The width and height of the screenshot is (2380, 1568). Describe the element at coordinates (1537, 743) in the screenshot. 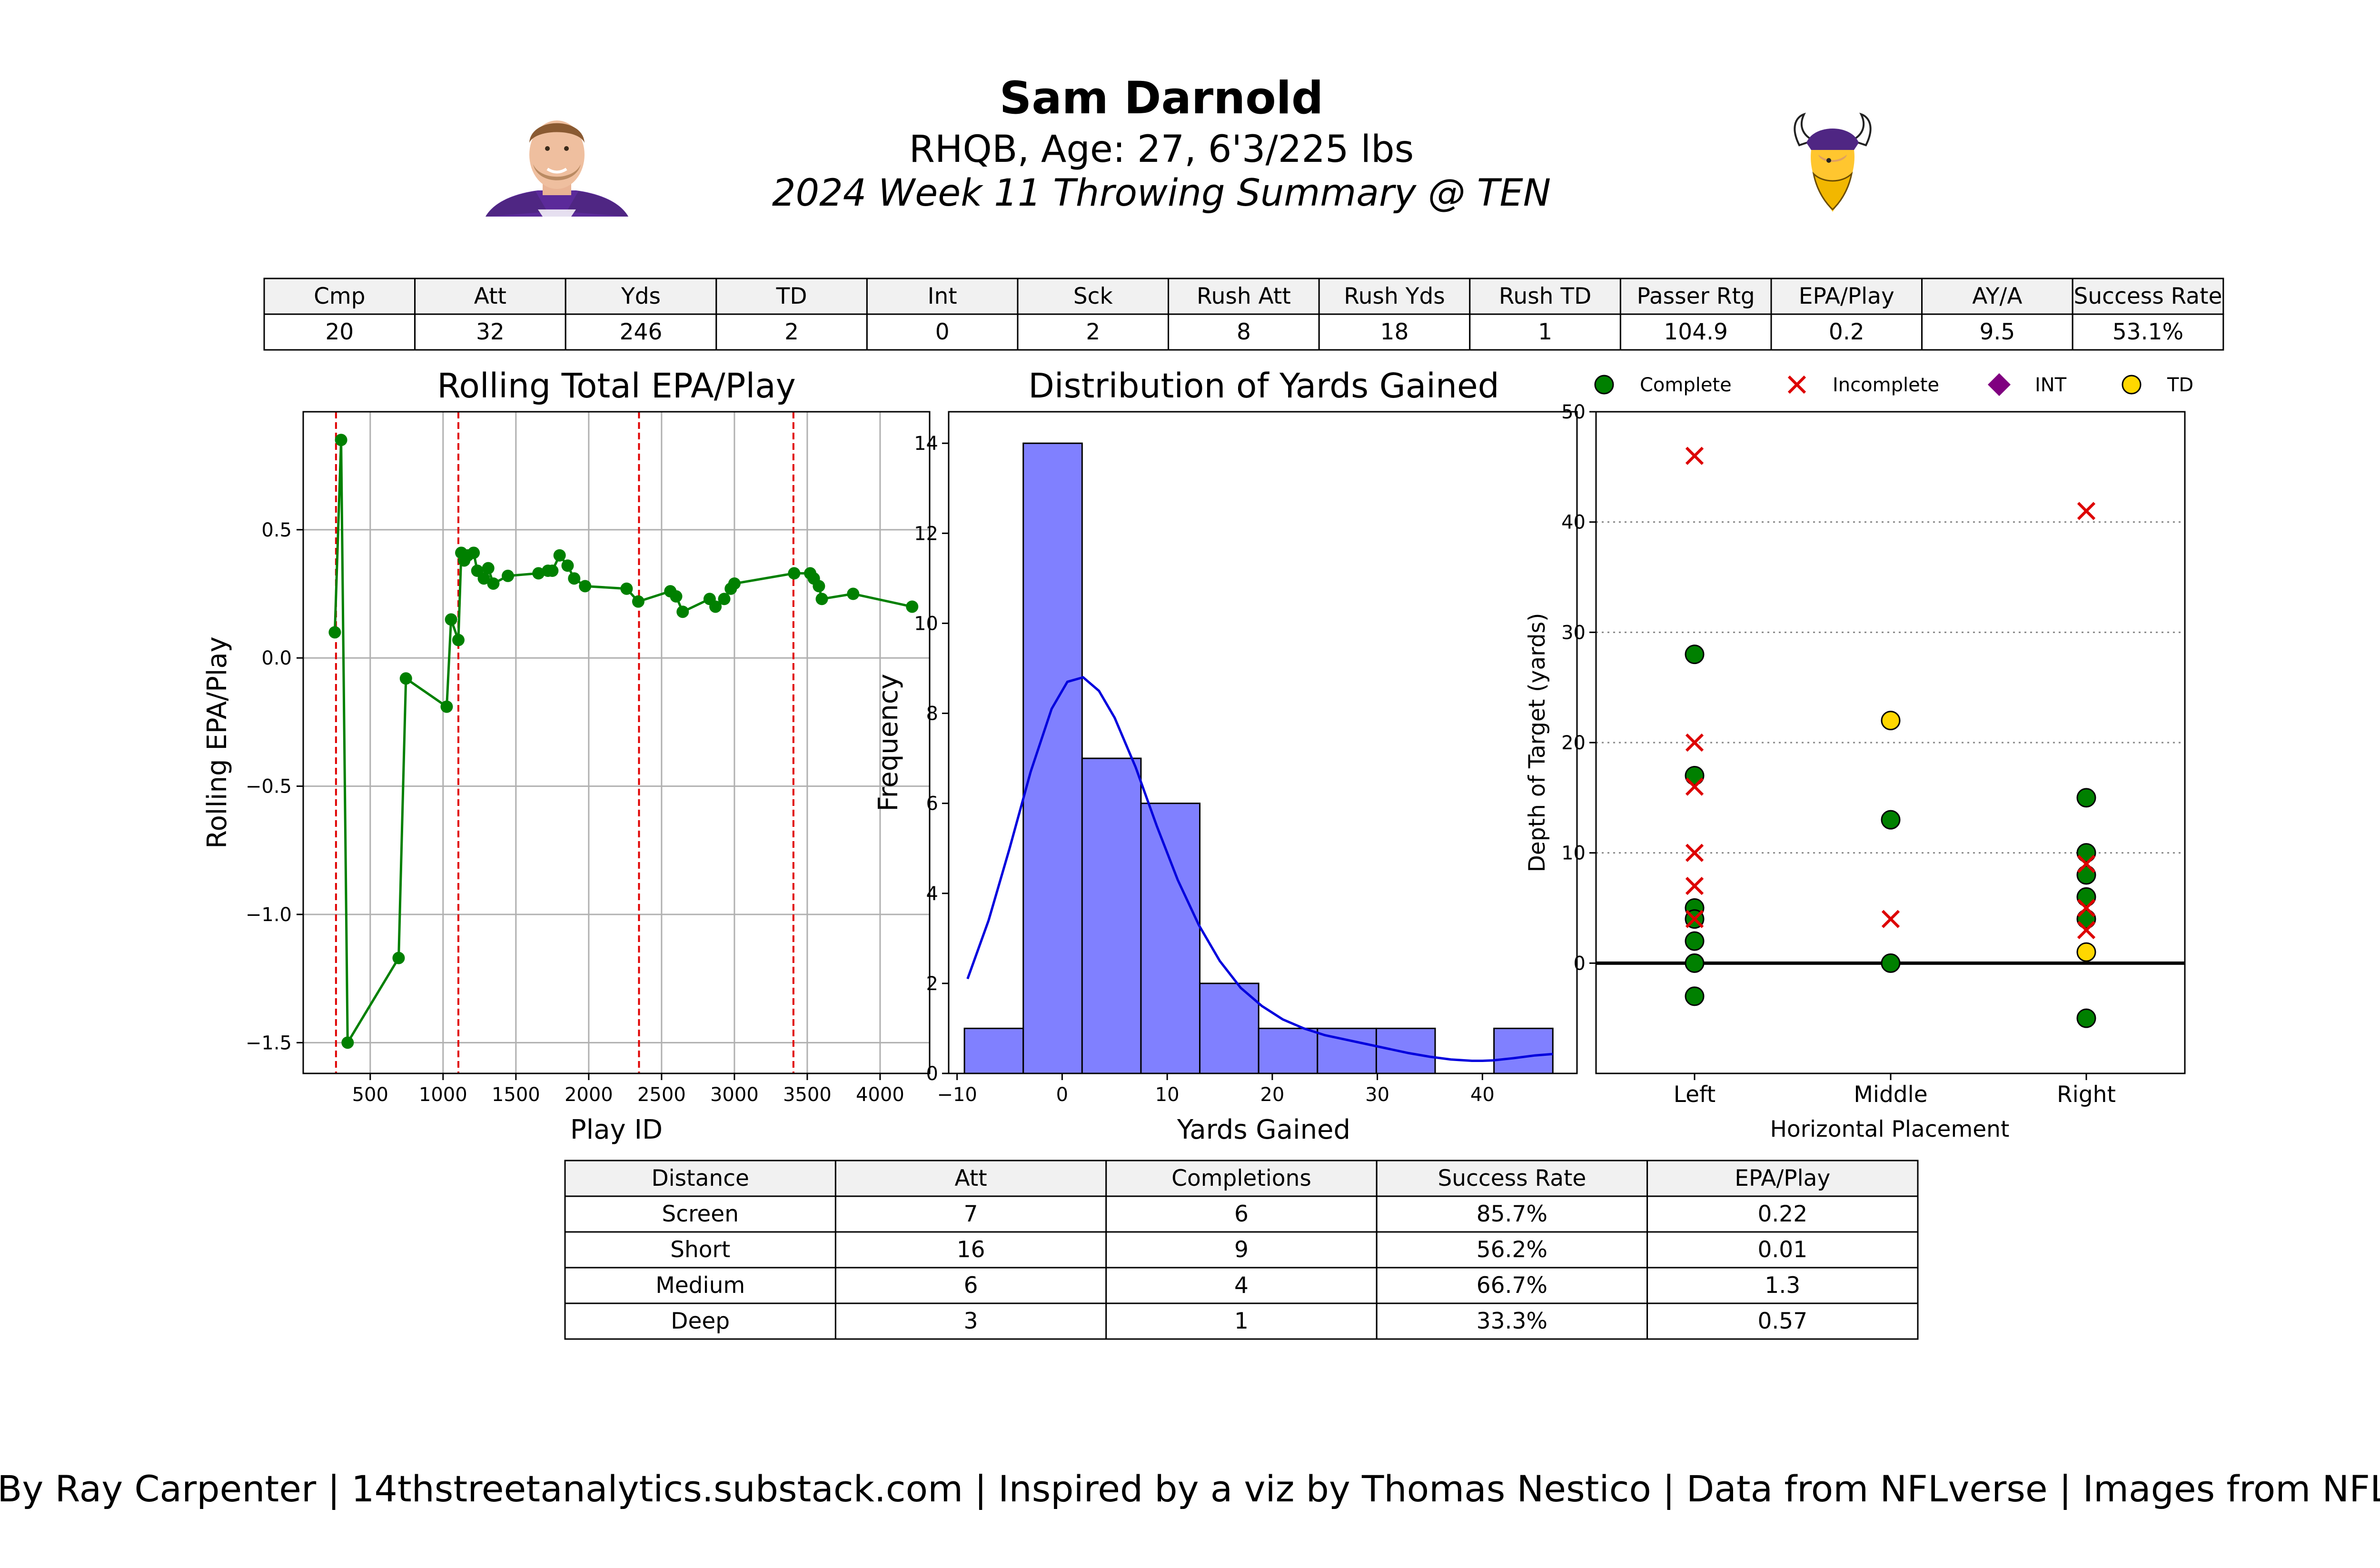

I see `scatter-chart-ylabel: Depth of Target (yards)` at that location.